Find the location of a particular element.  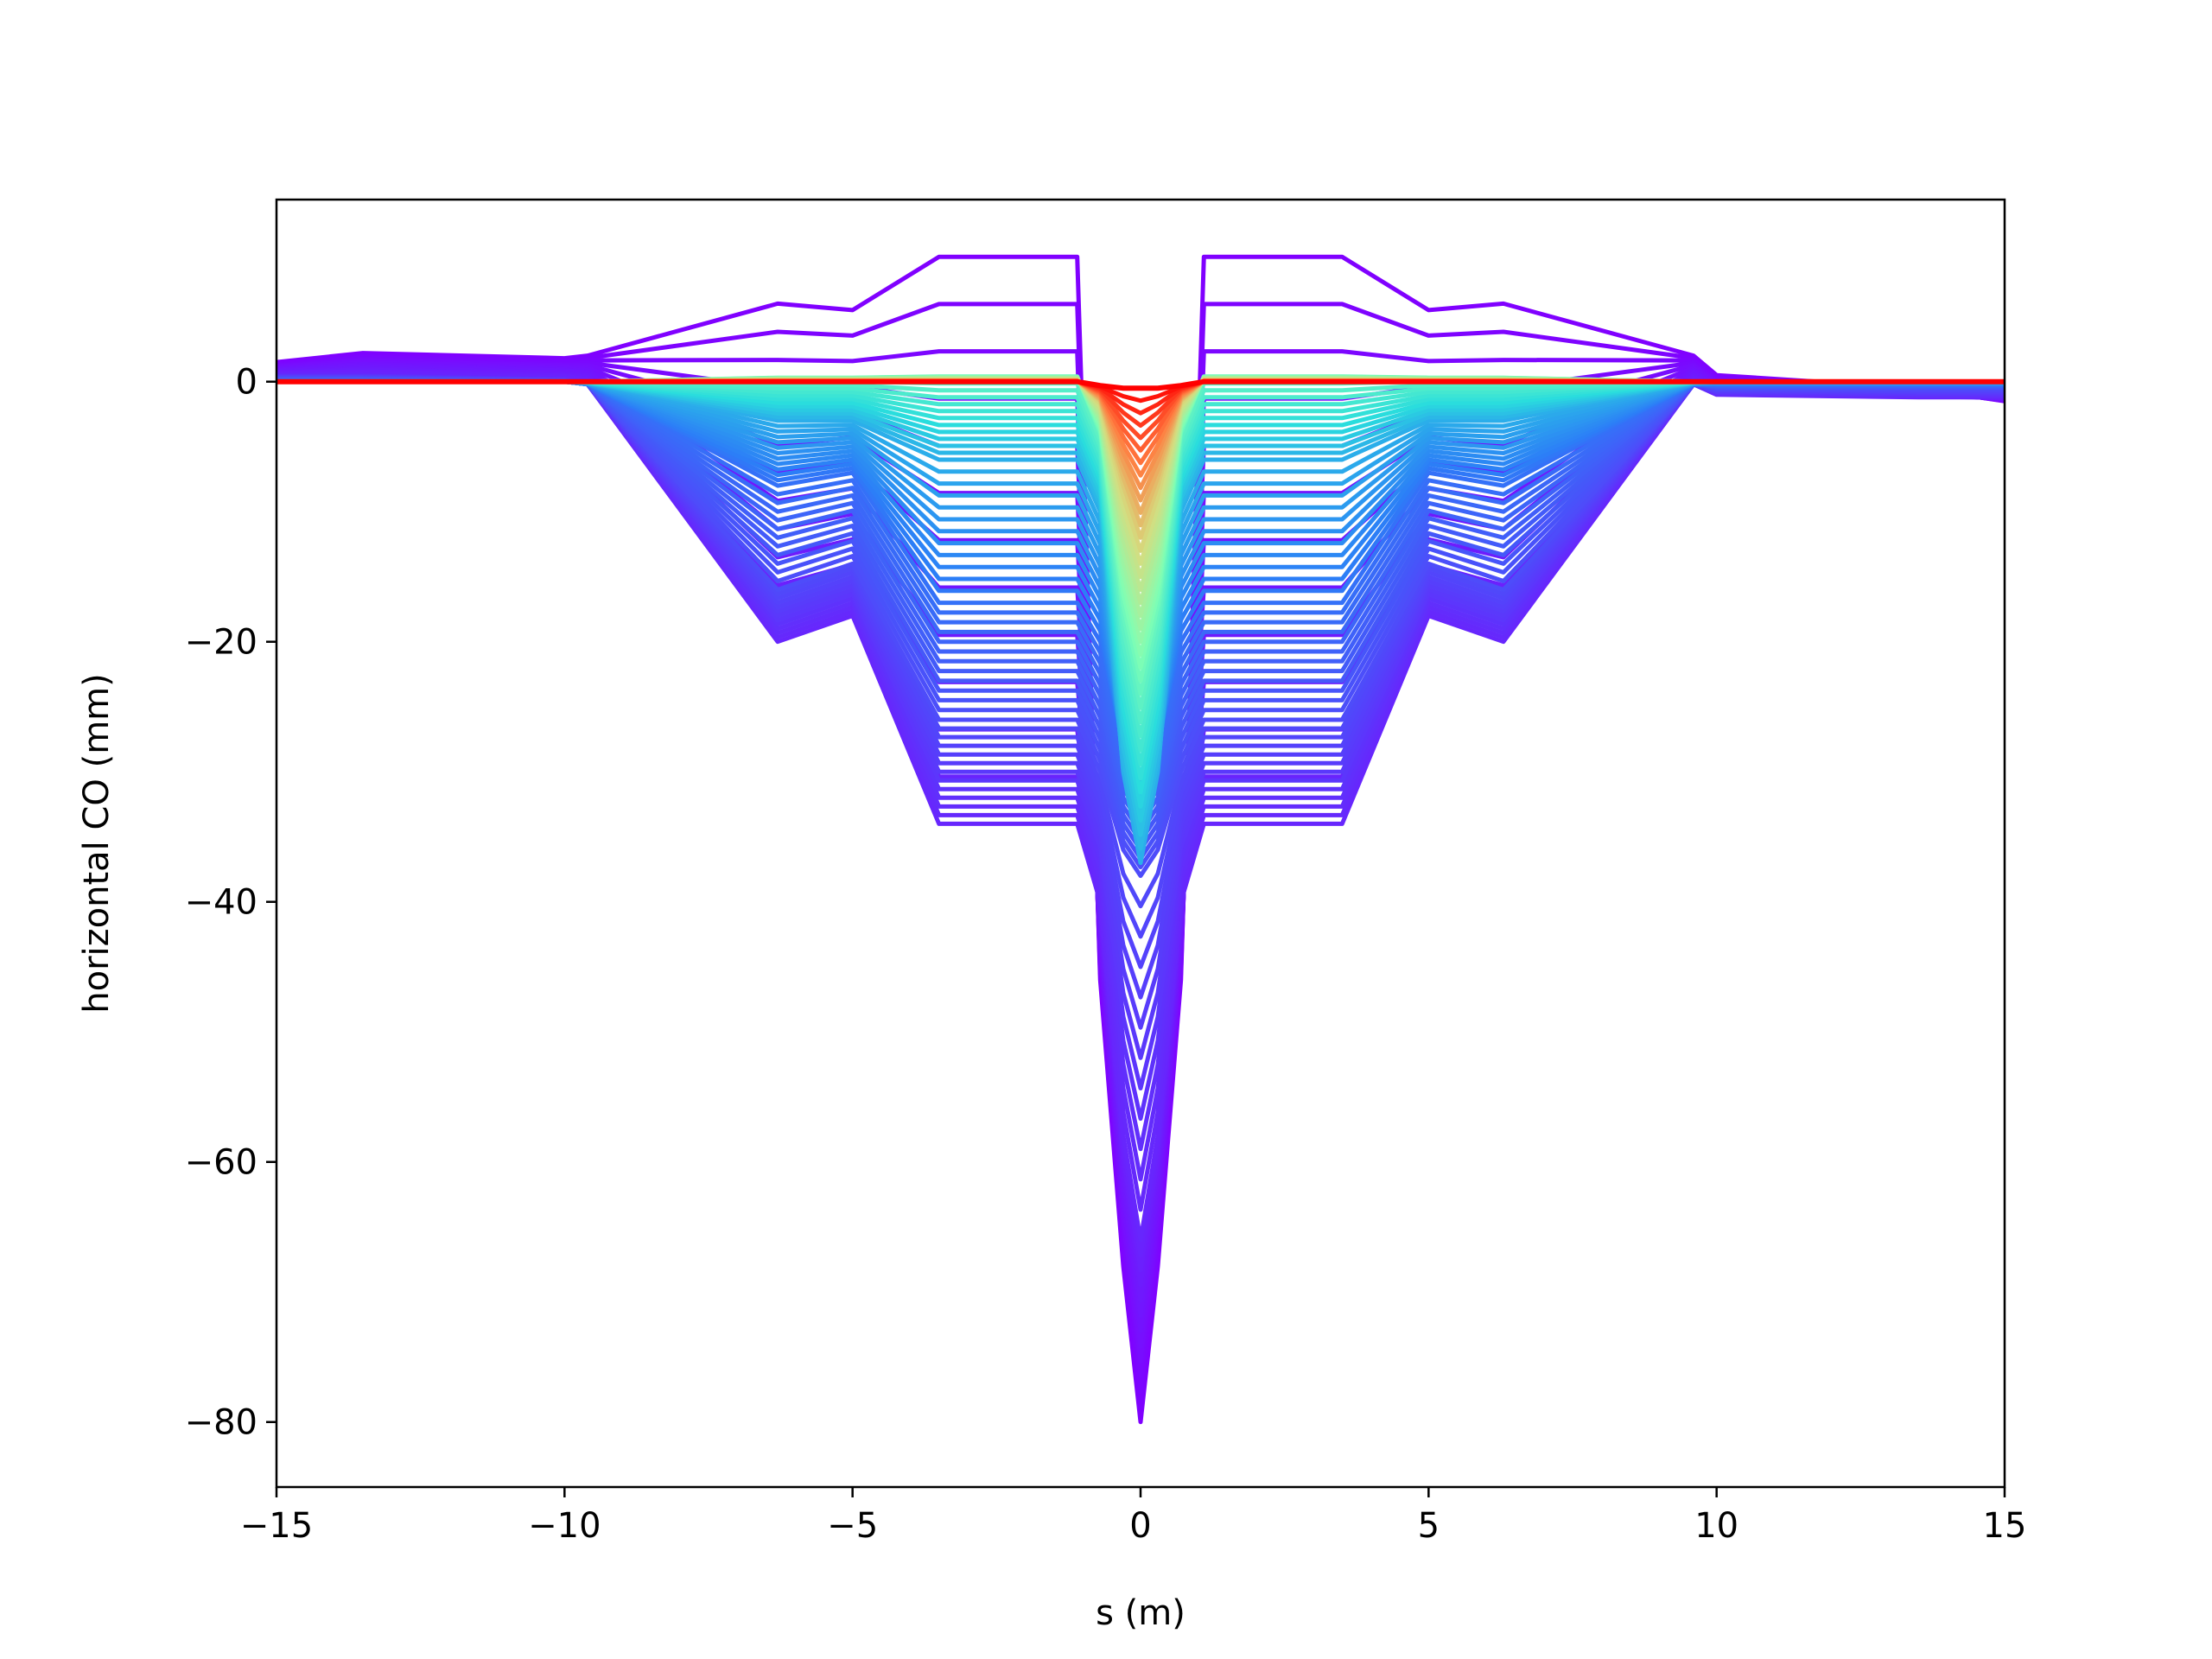

x-axis-ticks: −15 −10 −5 0 5 10 15 is located at coordinates (1133, 1516).